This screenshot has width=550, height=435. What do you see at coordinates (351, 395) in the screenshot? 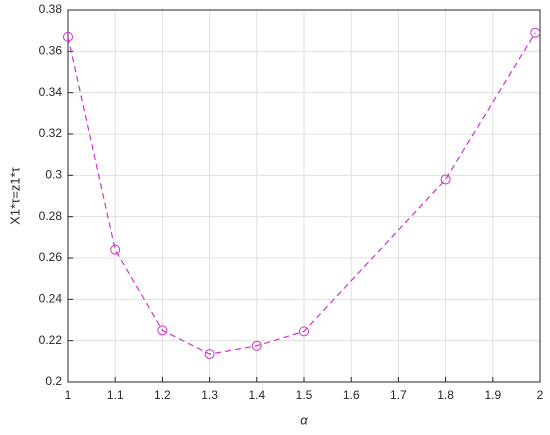
I see `x-tick-label: 1.6` at bounding box center [351, 395].